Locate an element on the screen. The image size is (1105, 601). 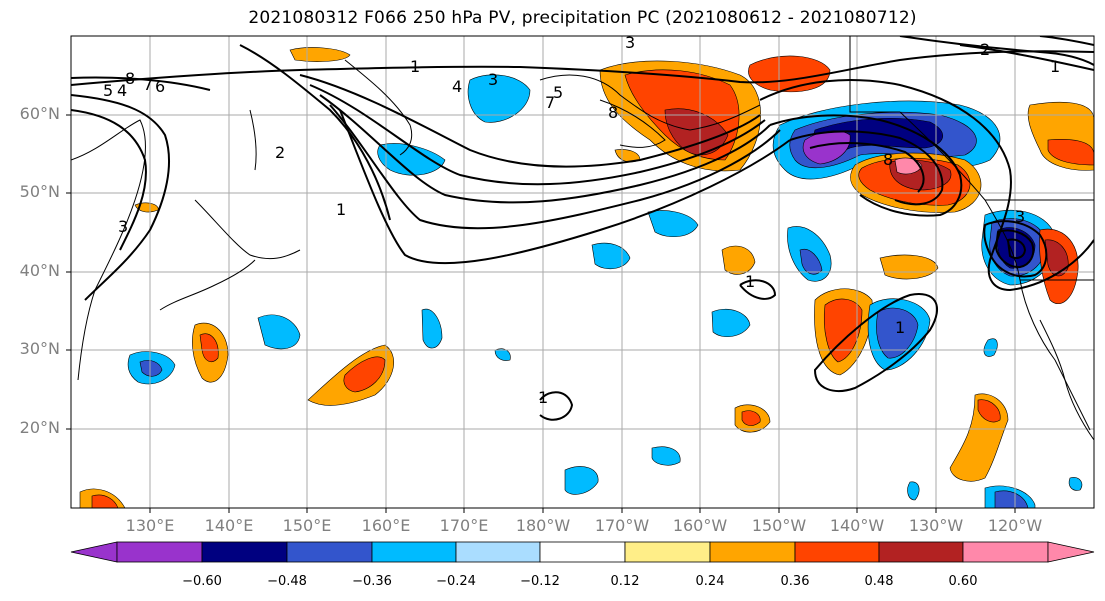
colorbar-min-arrow is located at coordinates (94, 552).